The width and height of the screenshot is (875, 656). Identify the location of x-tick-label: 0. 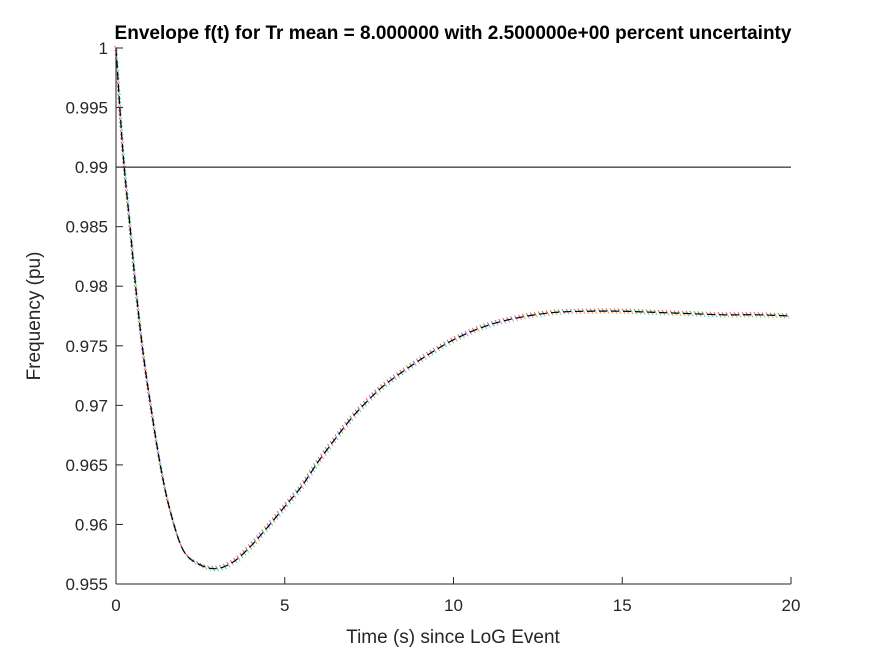
(115, 605).